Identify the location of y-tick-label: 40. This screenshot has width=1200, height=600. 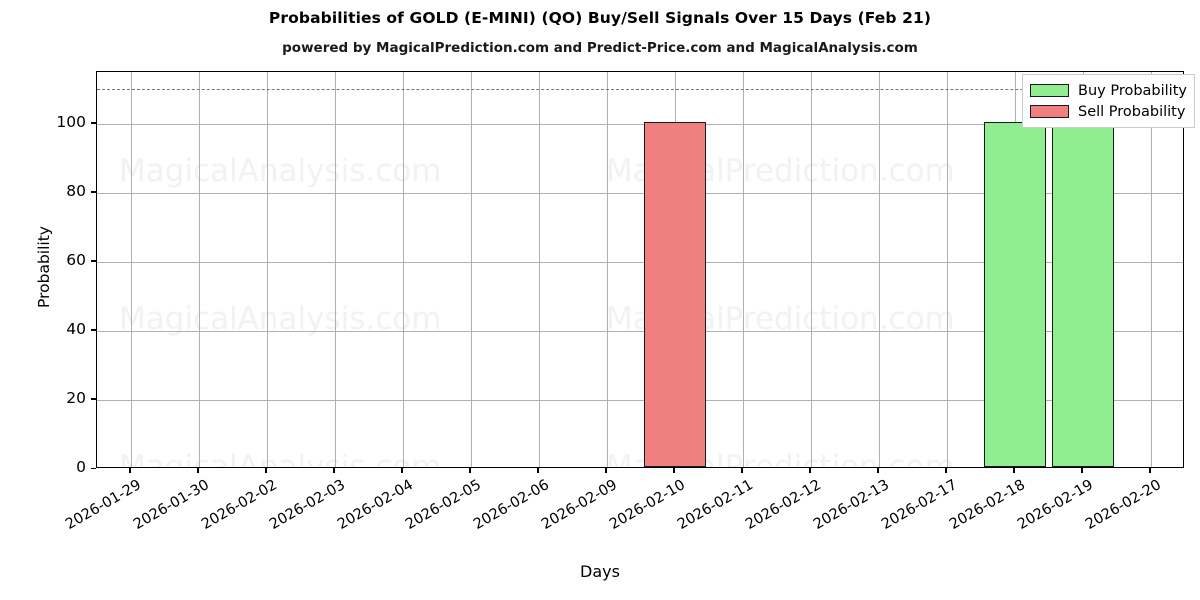
(76, 328).